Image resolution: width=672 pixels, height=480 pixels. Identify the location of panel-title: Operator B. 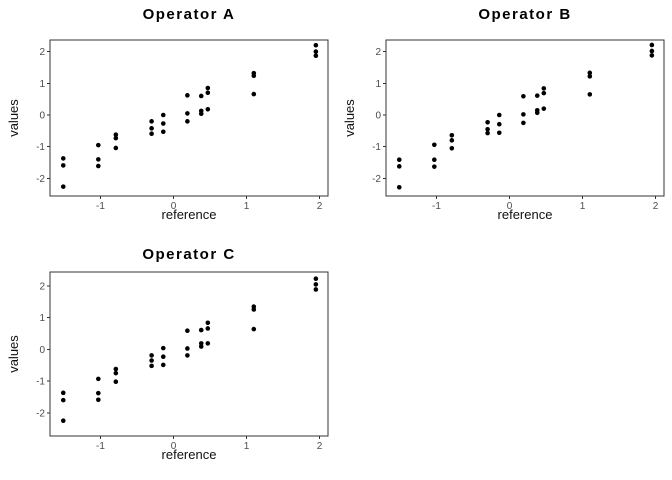
(525, 14).